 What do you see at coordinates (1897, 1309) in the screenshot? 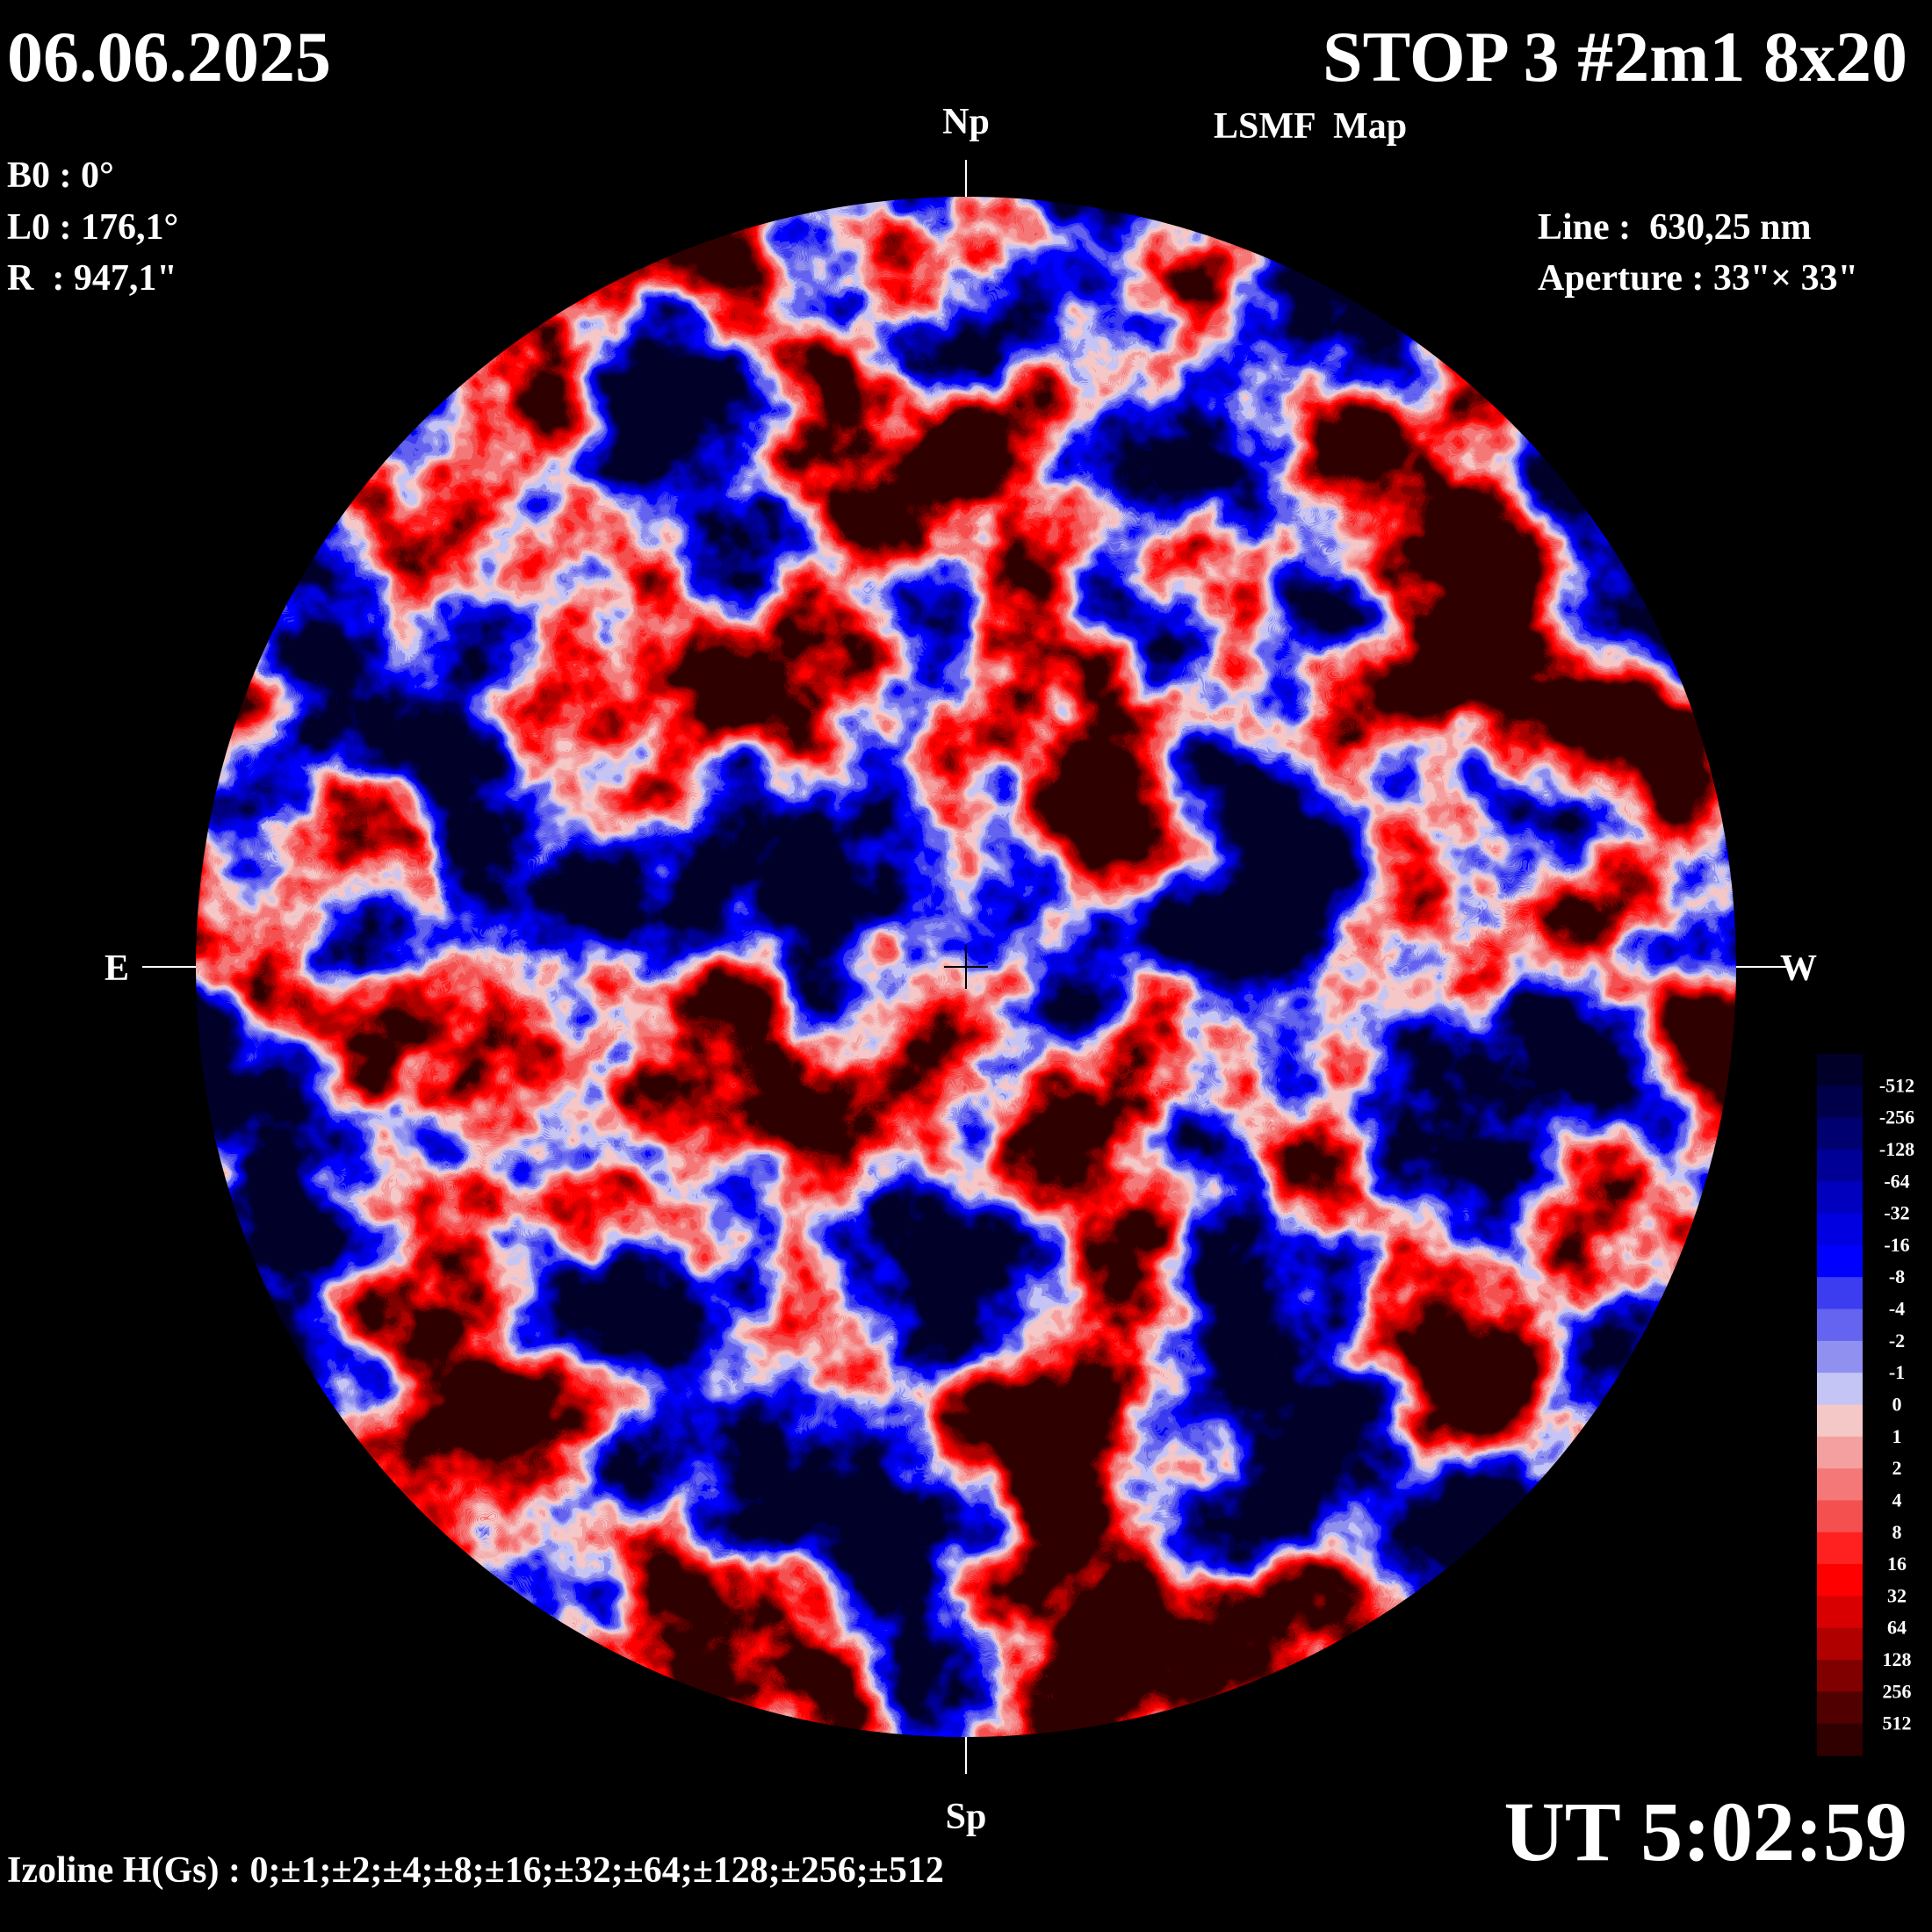
I see `colorbar-label: -4` at bounding box center [1897, 1309].